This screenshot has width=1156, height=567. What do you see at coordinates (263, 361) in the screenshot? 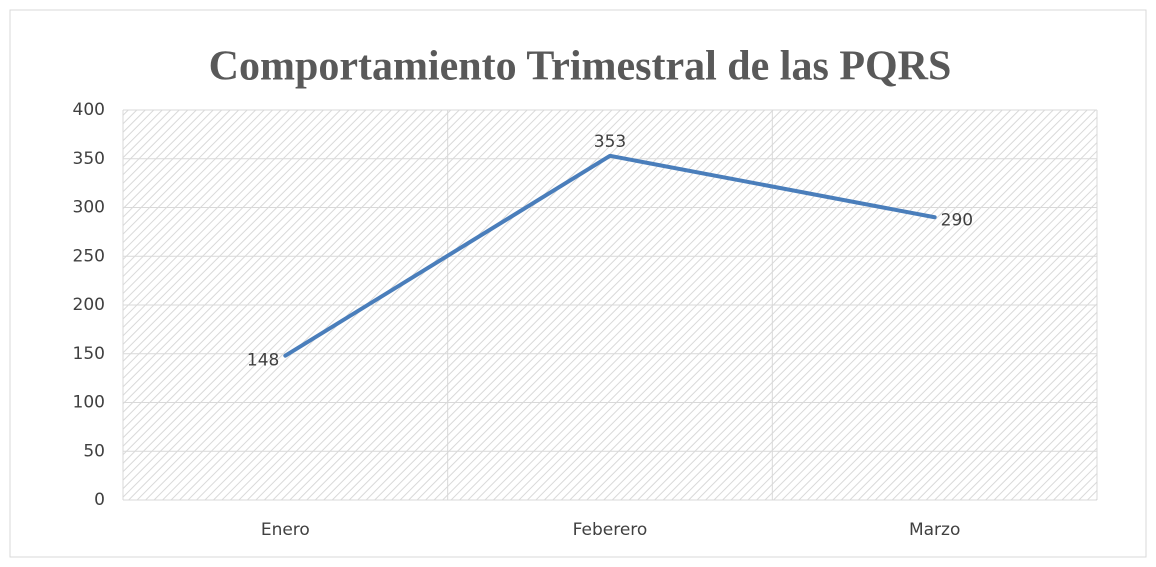
I see `data-label: 148` at bounding box center [263, 361].